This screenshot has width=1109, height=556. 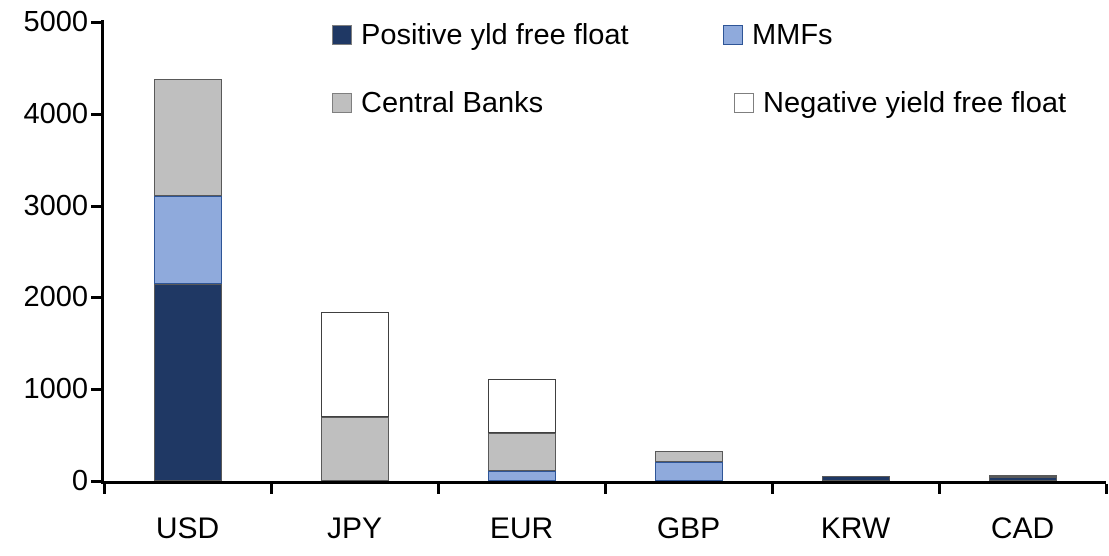 What do you see at coordinates (354, 448) in the screenshot?
I see `bar-segment-central-banks-jpy` at bounding box center [354, 448].